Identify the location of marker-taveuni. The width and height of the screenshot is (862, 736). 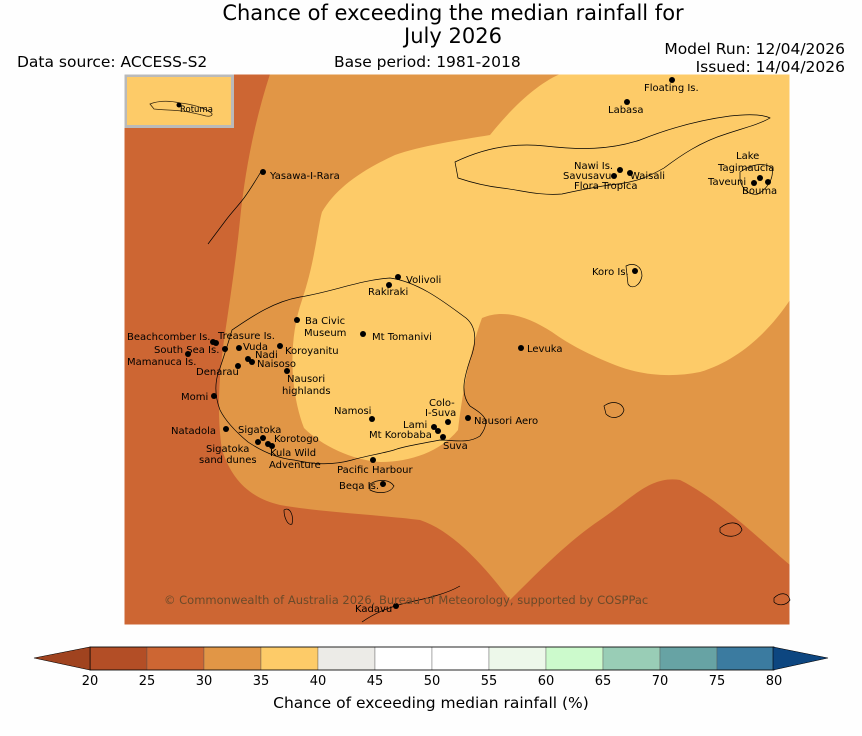
(754, 183).